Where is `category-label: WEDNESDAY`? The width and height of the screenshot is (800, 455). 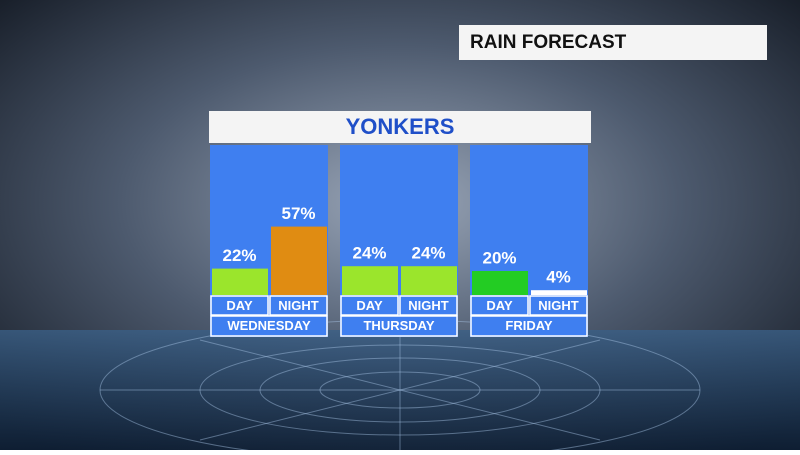 category-label: WEDNESDAY is located at coordinates (269, 325).